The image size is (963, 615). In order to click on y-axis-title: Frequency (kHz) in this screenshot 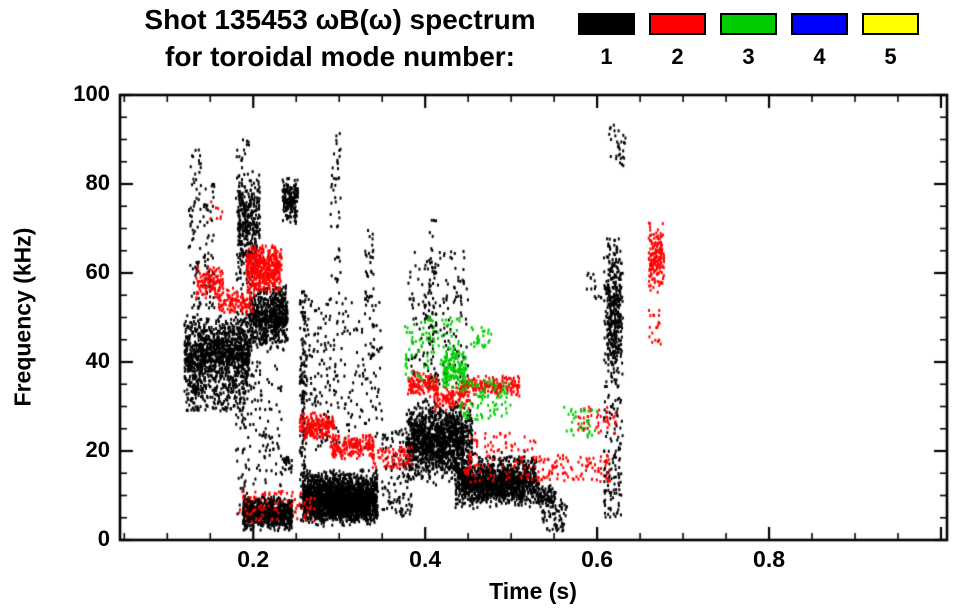, I will do `click(22, 317)`.